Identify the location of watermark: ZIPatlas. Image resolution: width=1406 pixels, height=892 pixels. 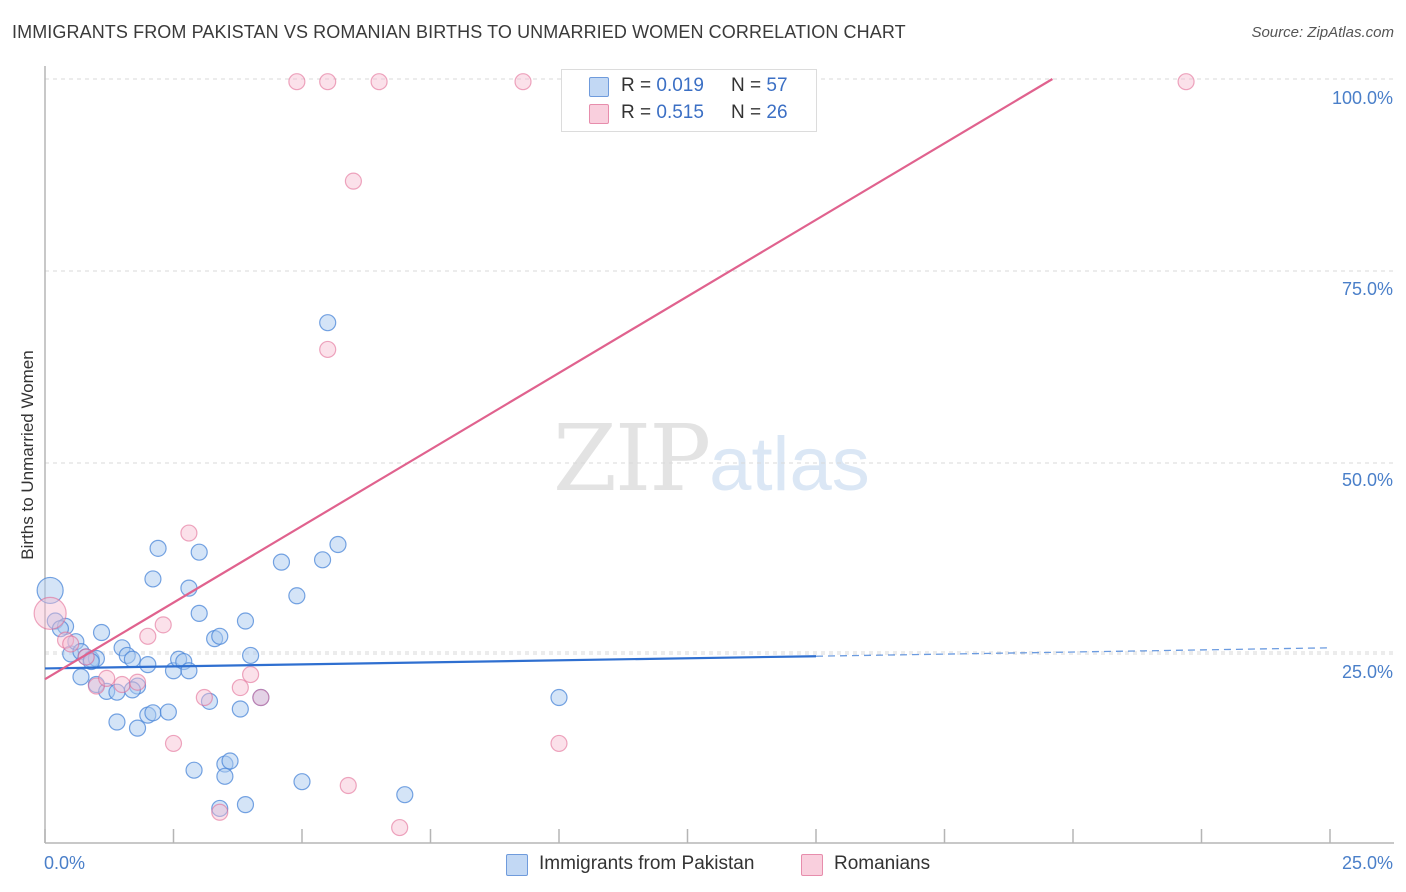
(711, 458).